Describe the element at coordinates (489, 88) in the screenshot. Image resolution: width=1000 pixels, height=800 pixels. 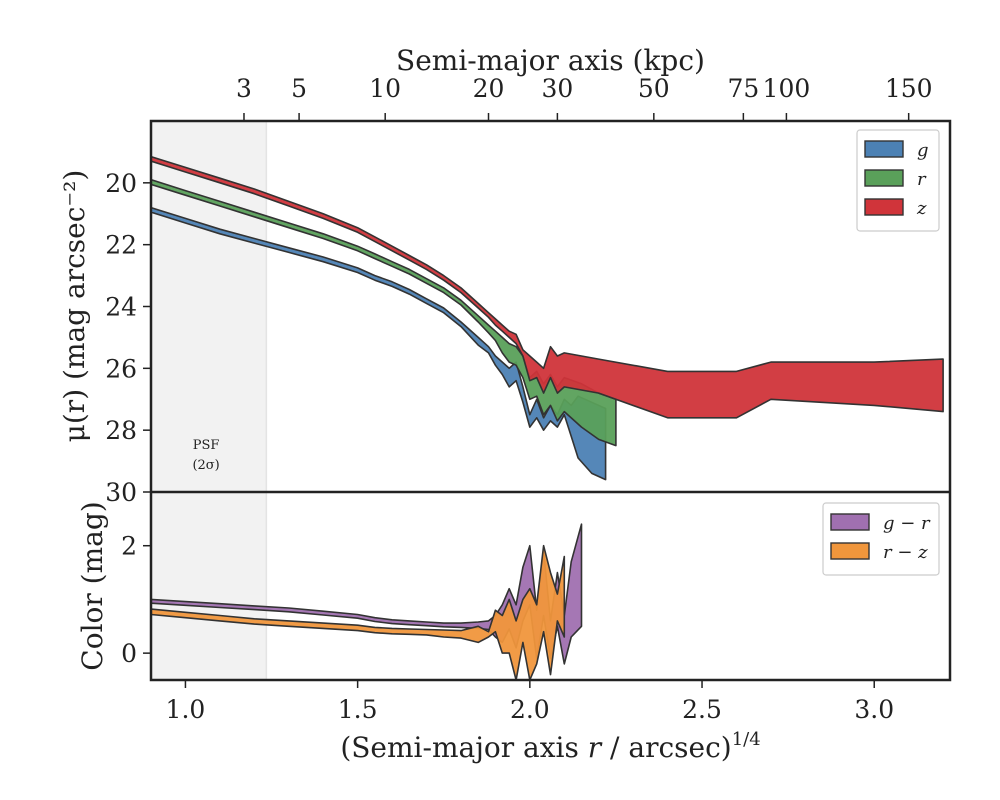
I see `top-tick-label-3: 20` at that location.